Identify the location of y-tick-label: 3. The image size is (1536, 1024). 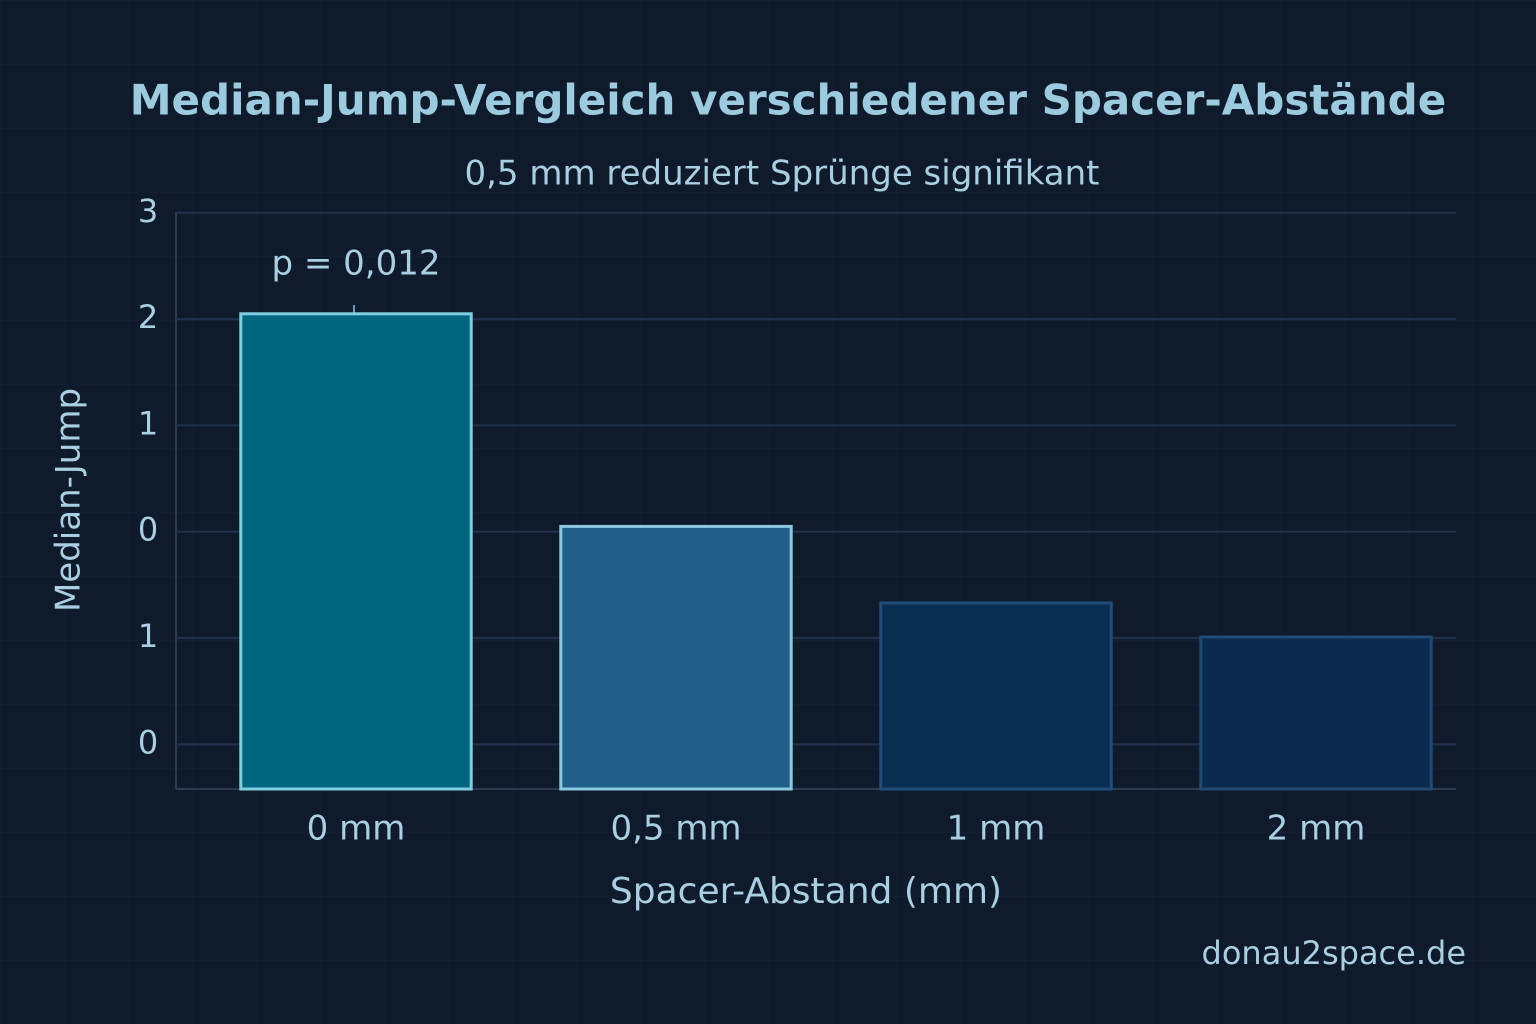
(148, 211).